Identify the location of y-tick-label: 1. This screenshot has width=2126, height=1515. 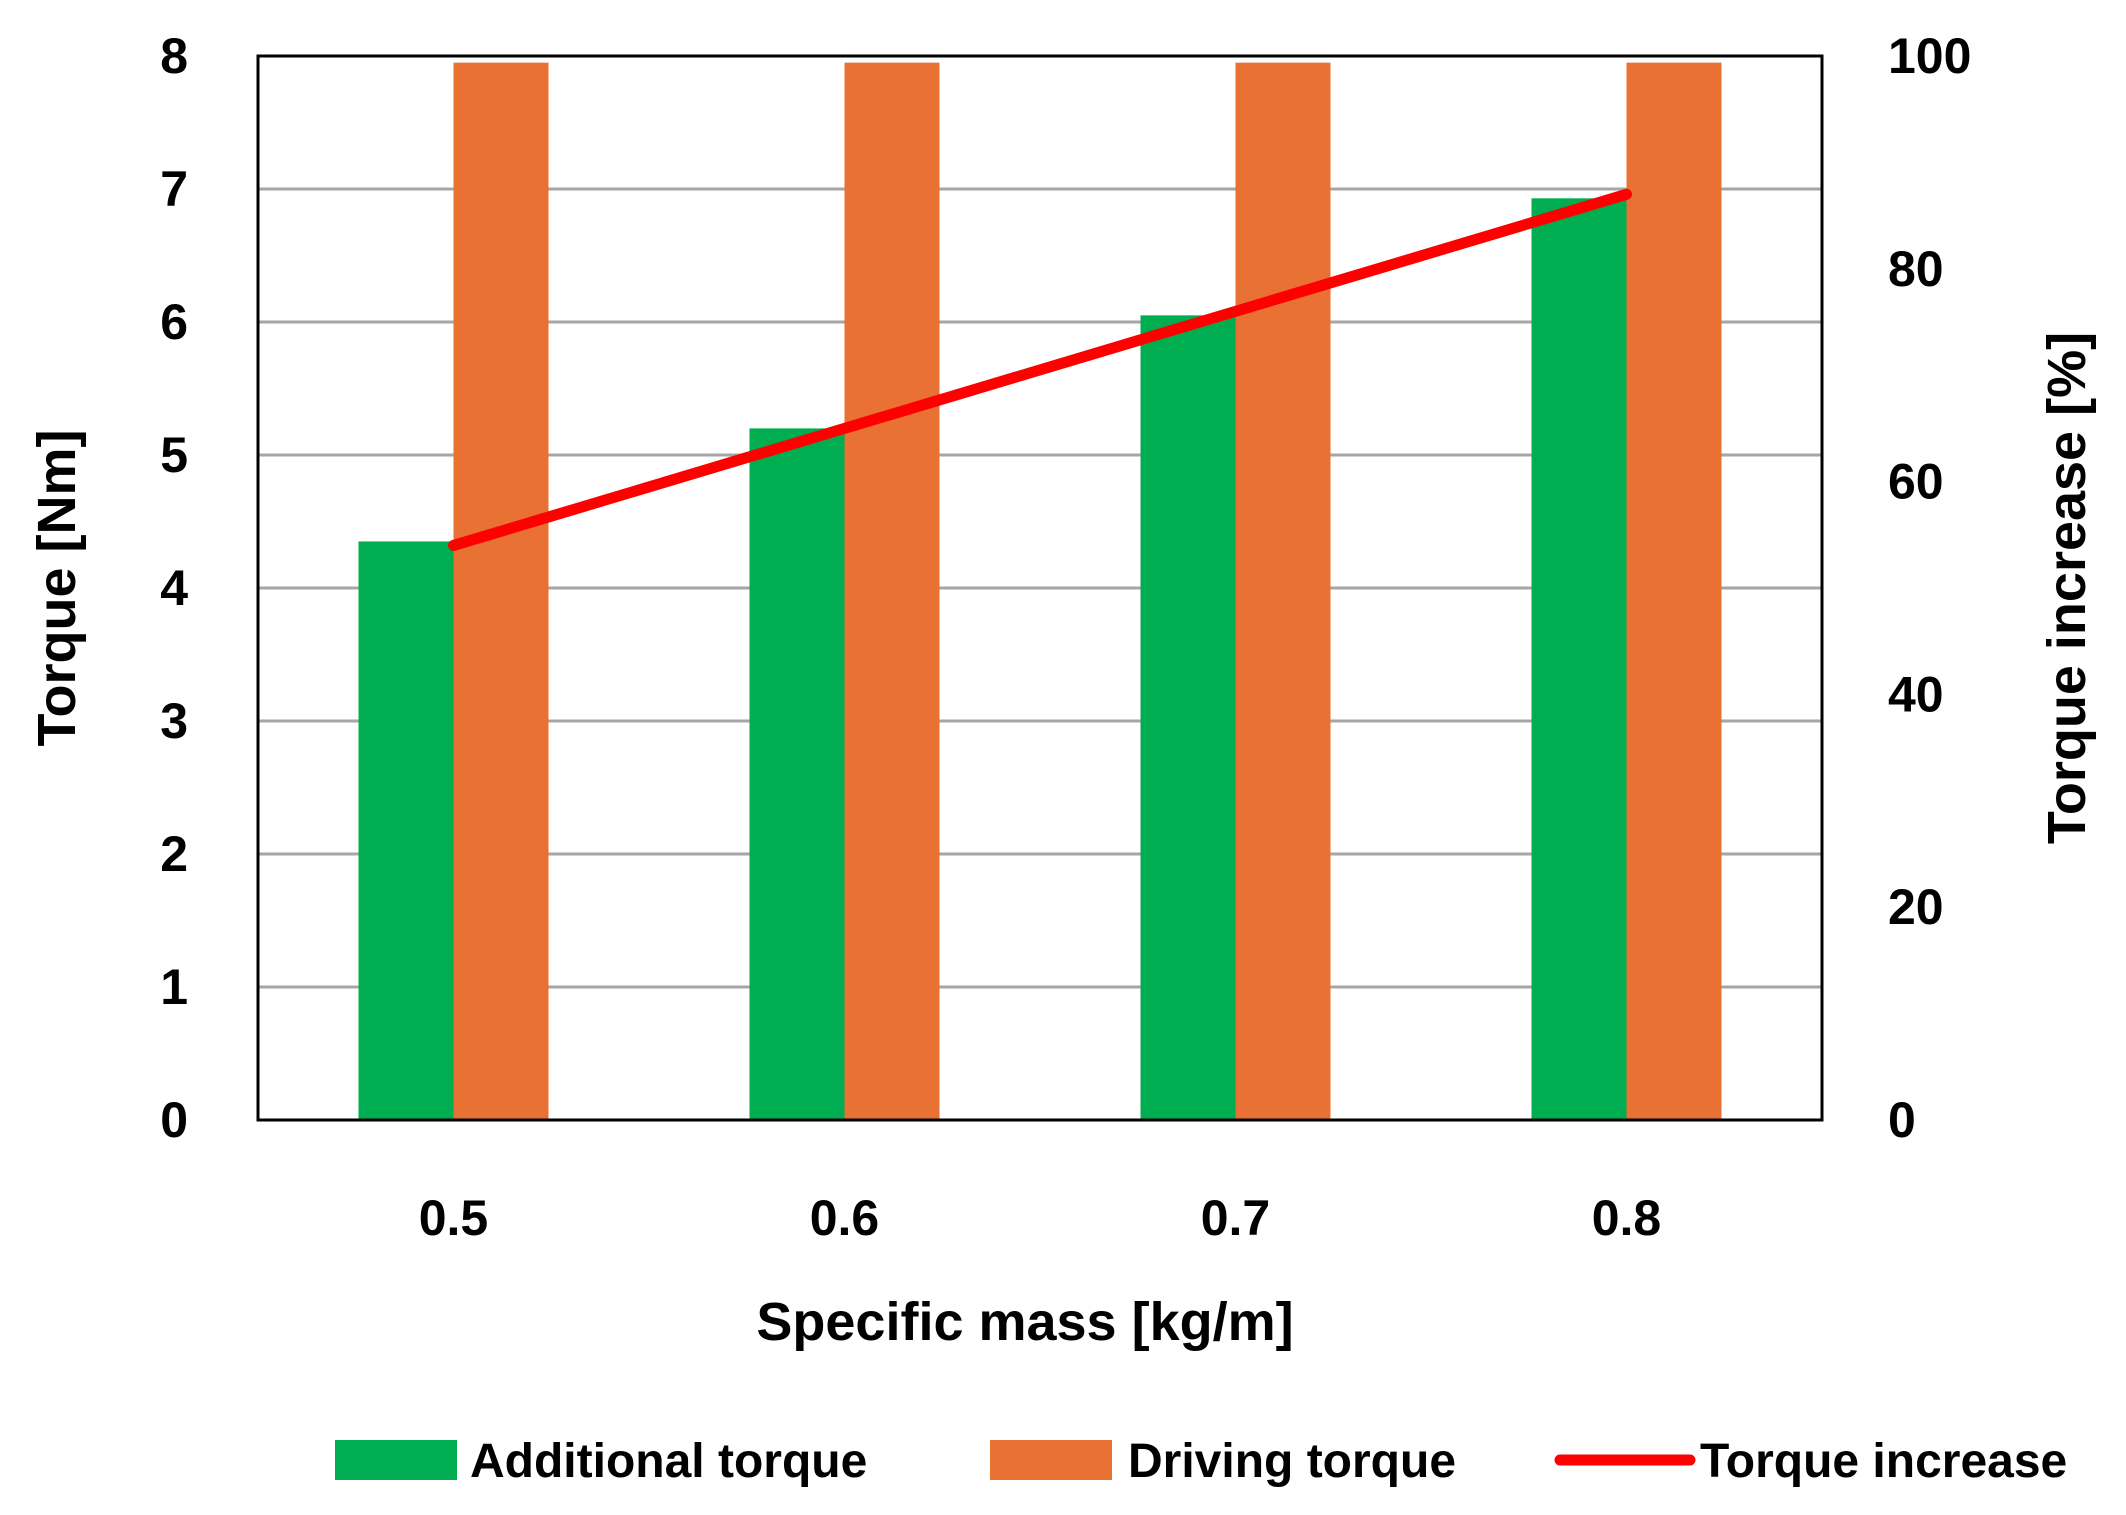
(174, 987).